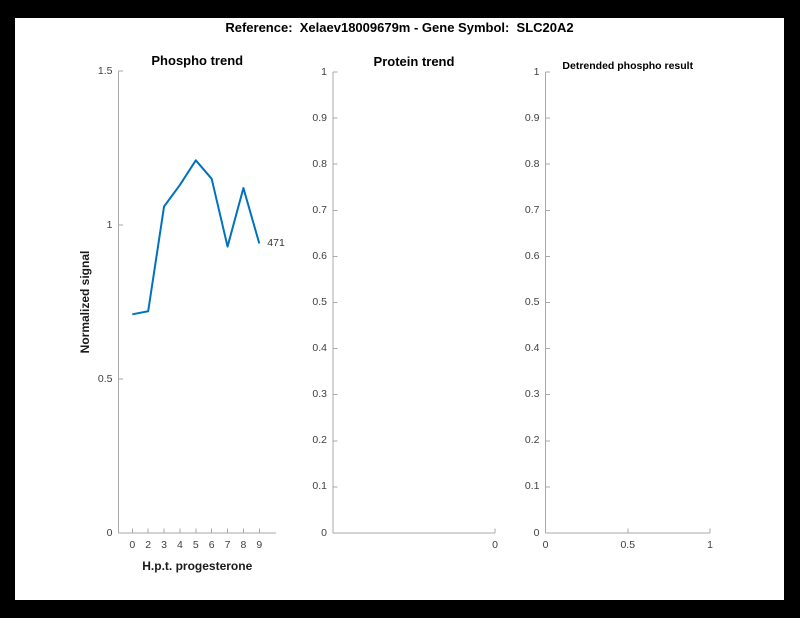 The image size is (800, 618). Describe the element at coordinates (628, 66) in the screenshot. I see `subplot-title: Detrended phospho result` at that location.